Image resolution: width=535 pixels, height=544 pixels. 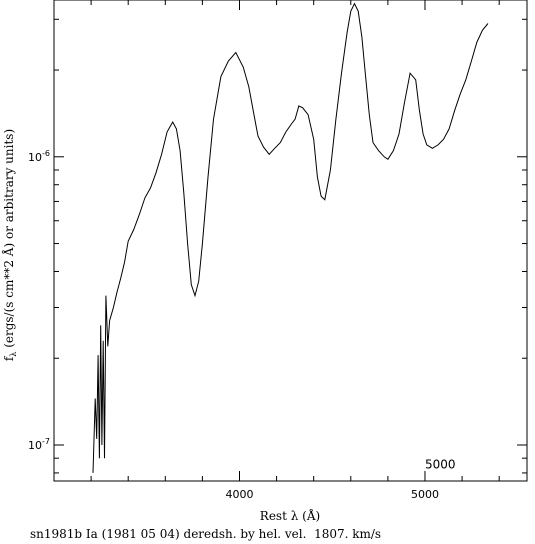 What do you see at coordinates (13, 354) in the screenshot?
I see `y-axis-title-sub: λ` at bounding box center [13, 354].